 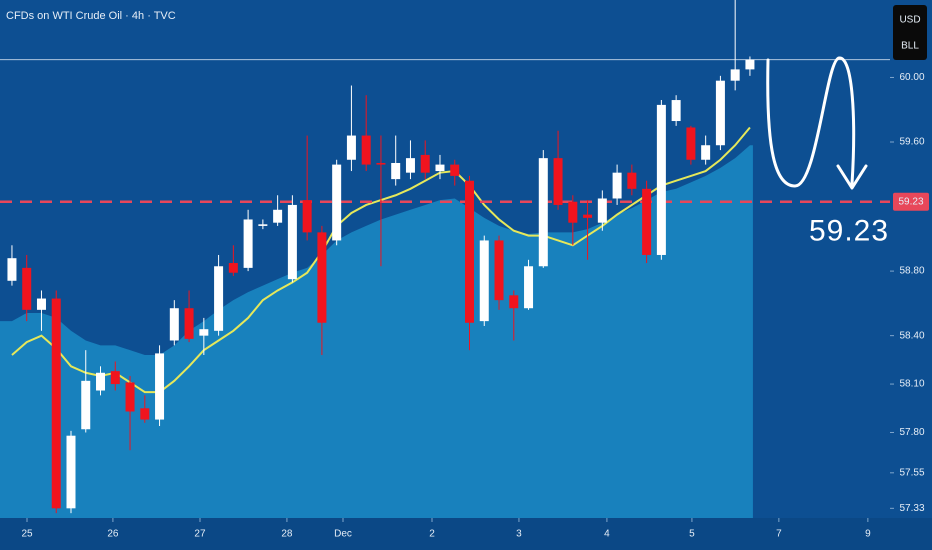 What do you see at coordinates (91, 16) in the screenshot?
I see `chart-title: CFDs on WTI Crude Oil · 4h · TVC` at bounding box center [91, 16].